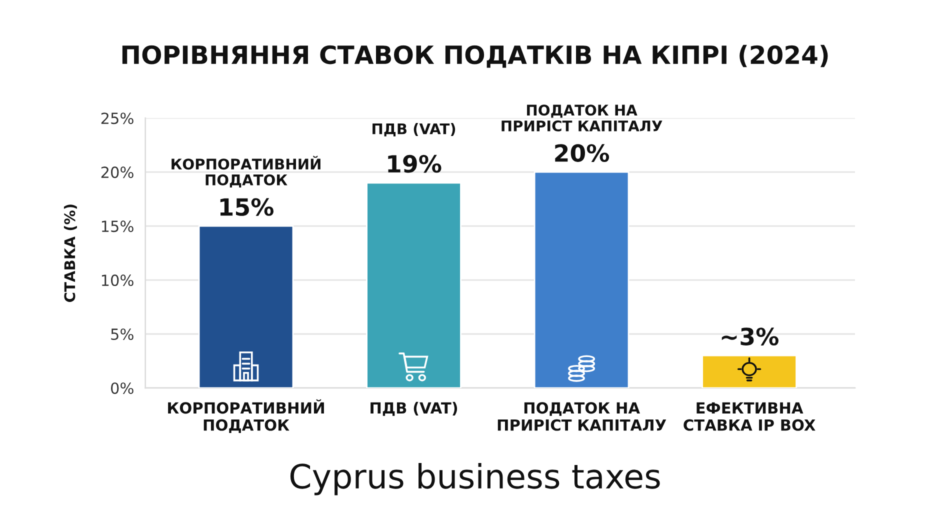 This screenshot has height=518, width=950. Describe the element at coordinates (118, 226) in the screenshot. I see `y-tick-label: 15%` at that location.